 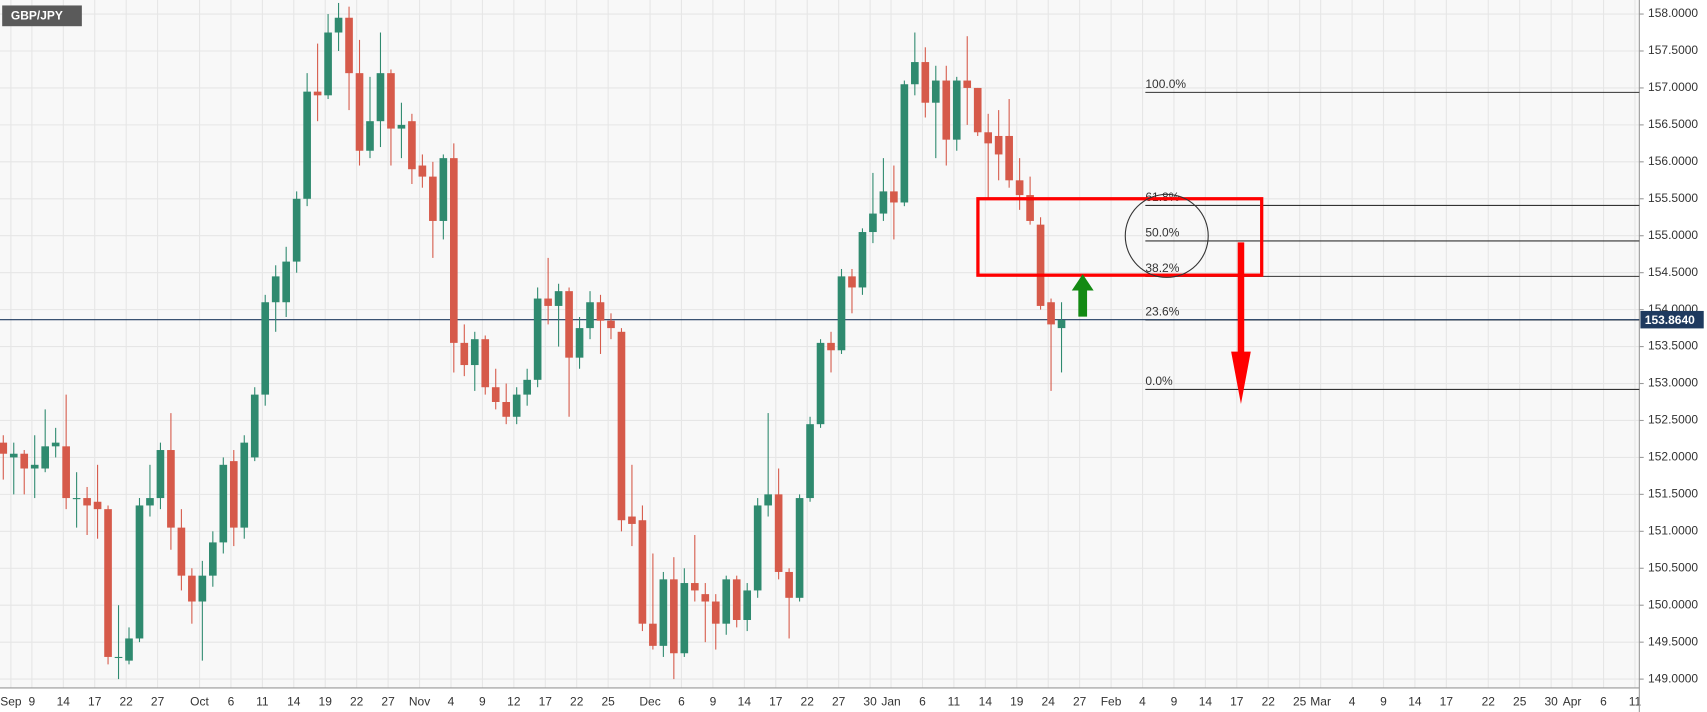 I want to click on y-axis-area, so click(x=1673, y=356).